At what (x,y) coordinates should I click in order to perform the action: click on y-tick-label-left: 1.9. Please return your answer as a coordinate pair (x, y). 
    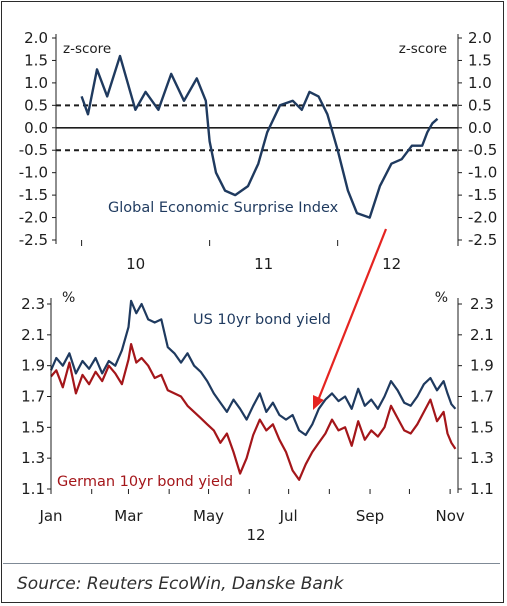
    Looking at the image, I should click on (33, 366).